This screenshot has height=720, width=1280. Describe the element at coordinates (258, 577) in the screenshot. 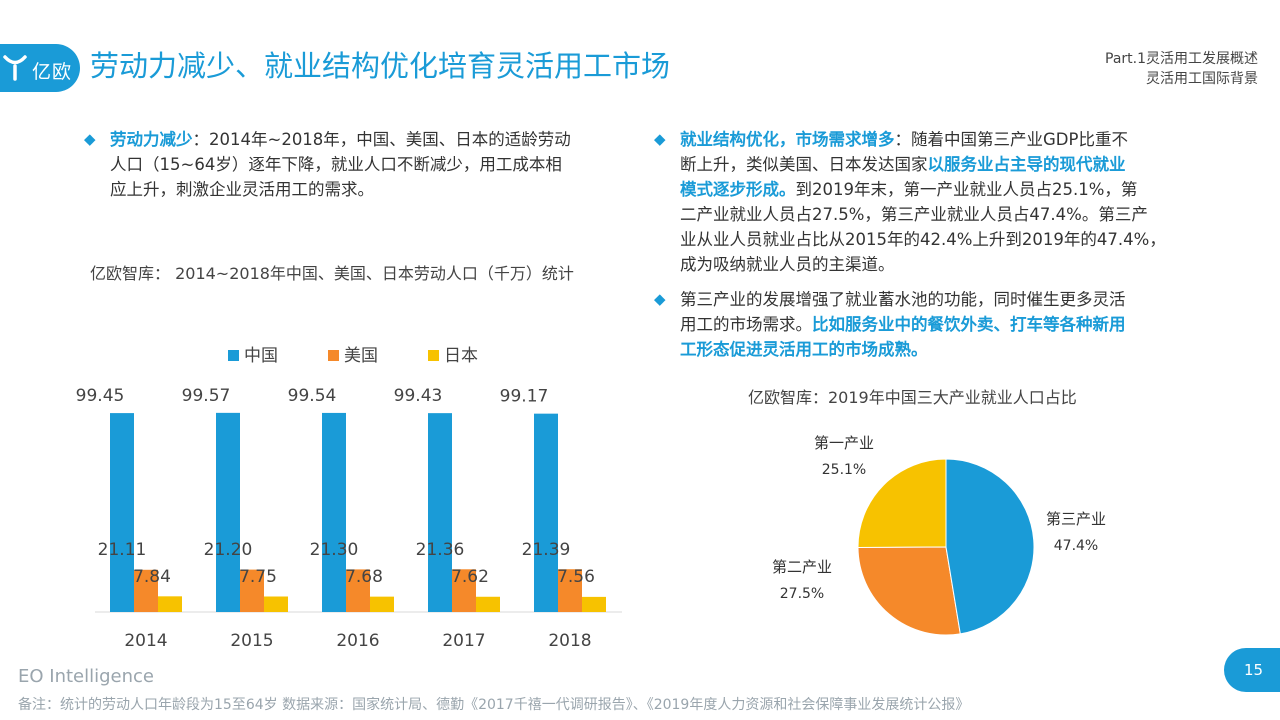

I see `data-label: 7.75` at that location.